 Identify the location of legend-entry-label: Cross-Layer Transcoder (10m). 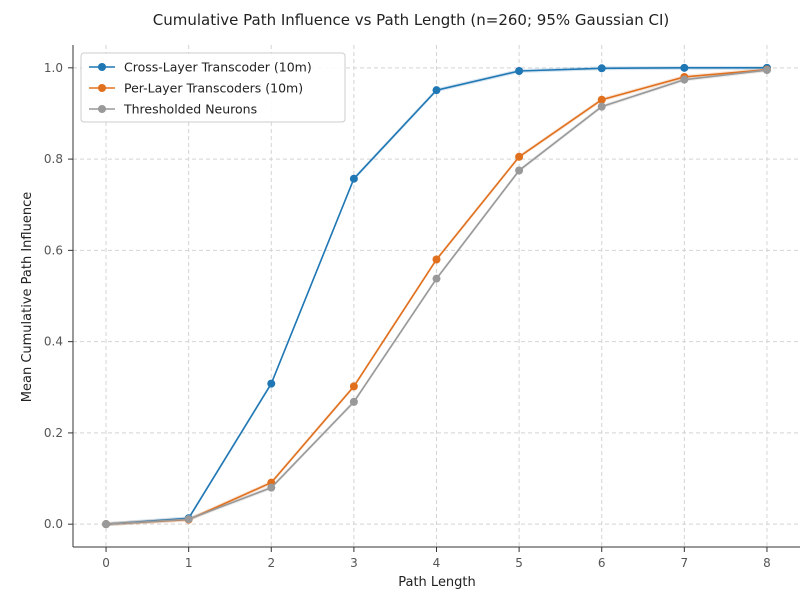
(218, 67).